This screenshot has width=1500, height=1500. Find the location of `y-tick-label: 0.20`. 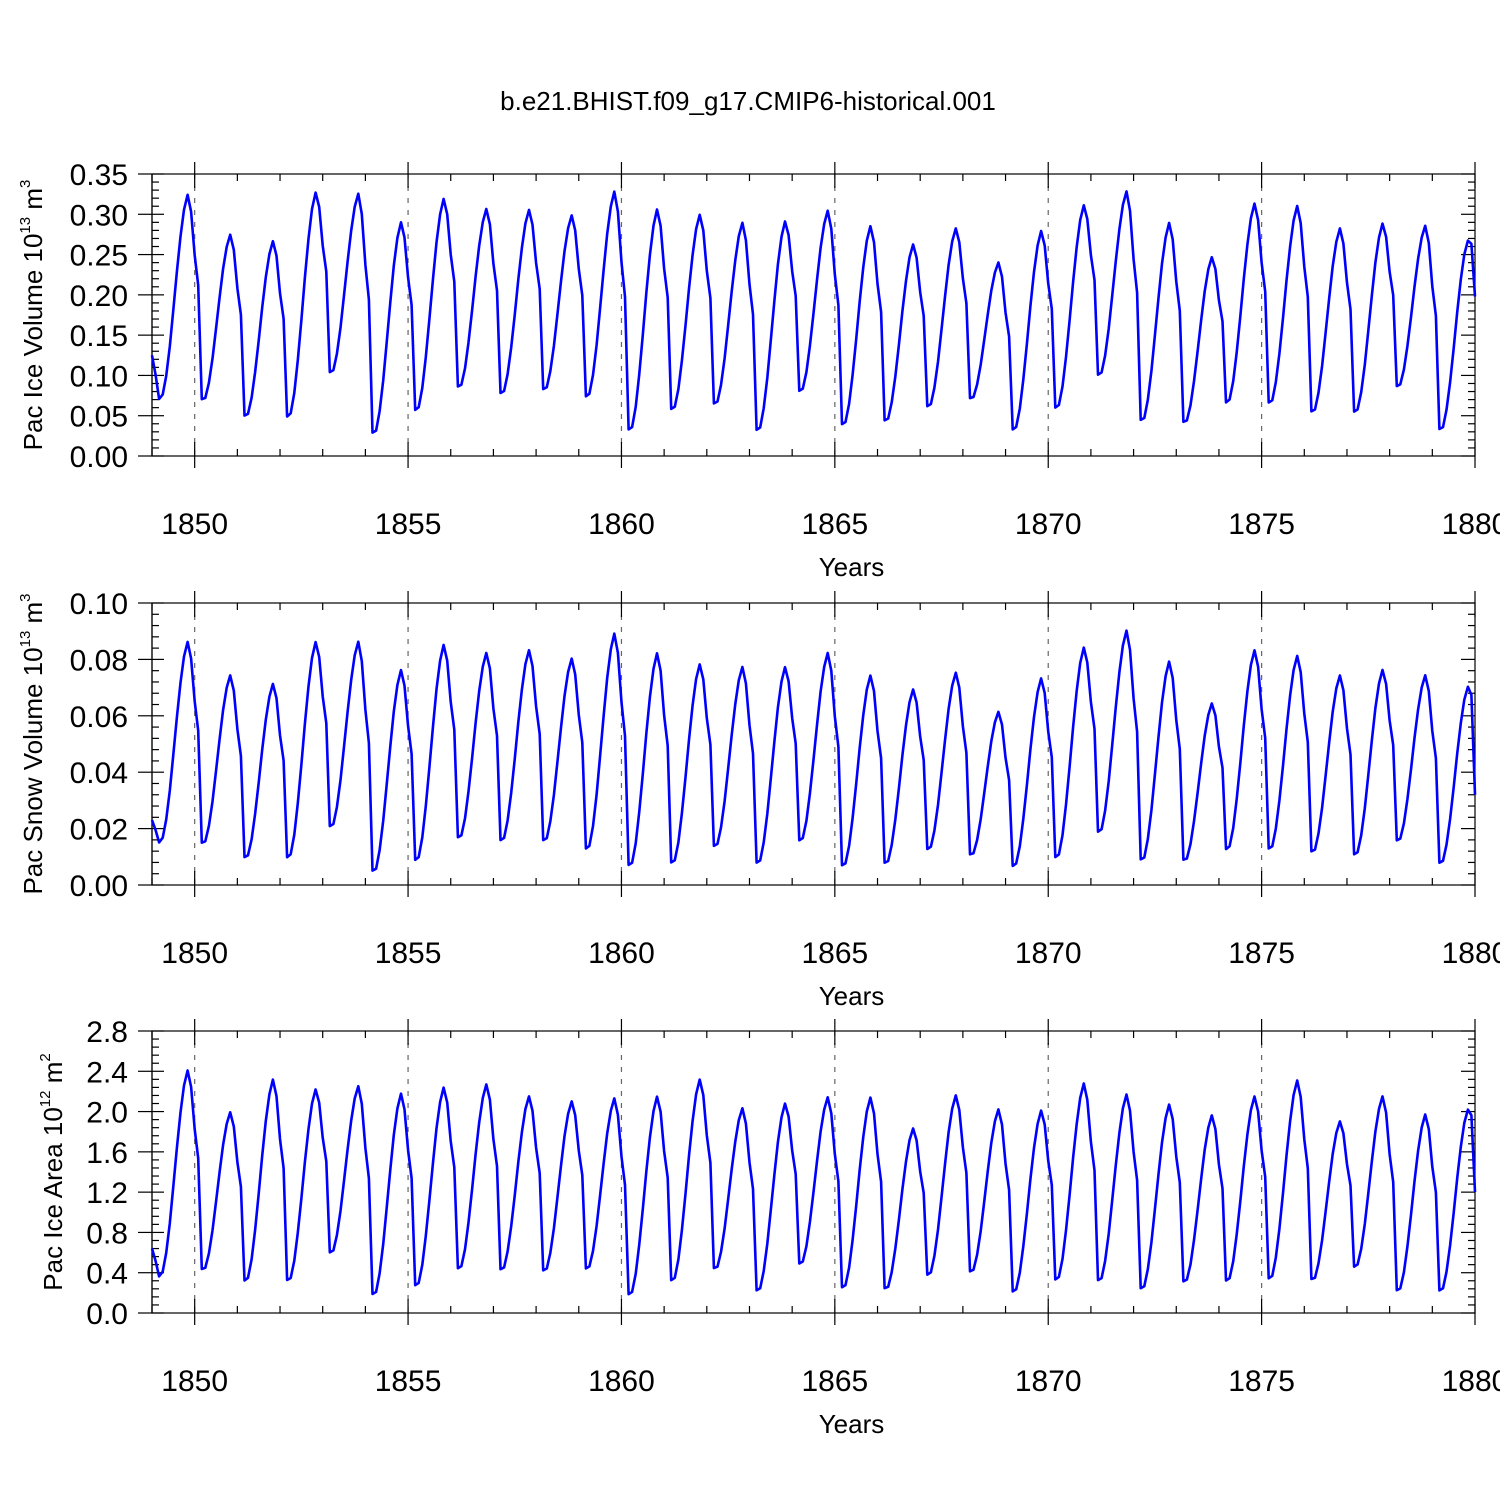

y-tick-label: 0.20 is located at coordinates (99, 296).